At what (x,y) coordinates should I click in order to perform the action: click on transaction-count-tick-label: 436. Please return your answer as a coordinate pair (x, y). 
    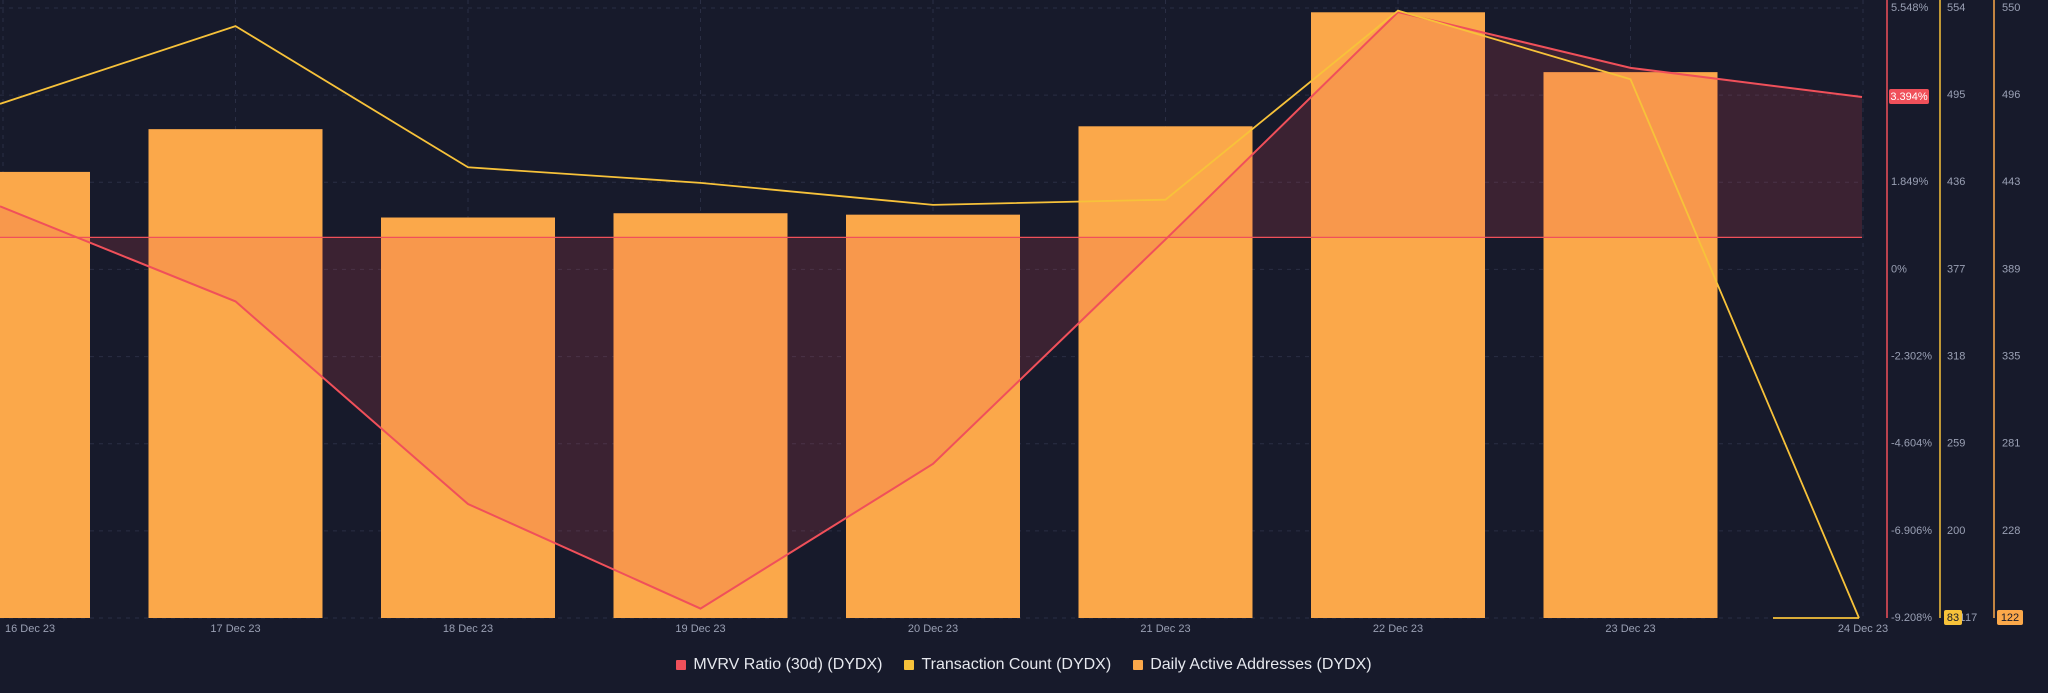
    Looking at the image, I should click on (1956, 182).